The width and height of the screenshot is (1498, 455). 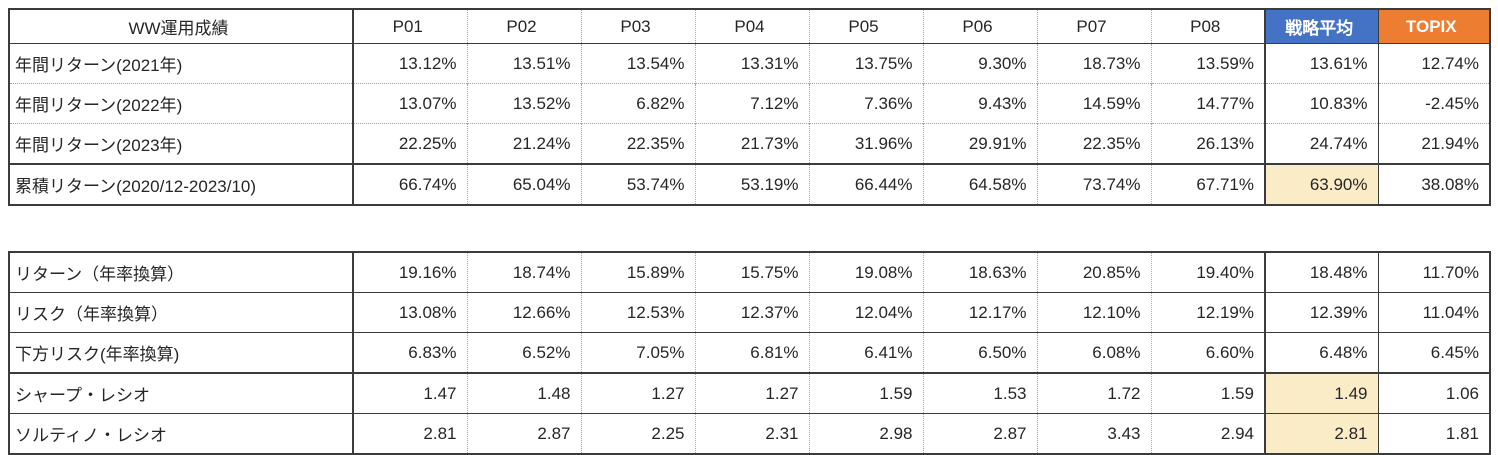 What do you see at coordinates (1093, 393) in the screenshot?
I see `table-cell: 1.72` at bounding box center [1093, 393].